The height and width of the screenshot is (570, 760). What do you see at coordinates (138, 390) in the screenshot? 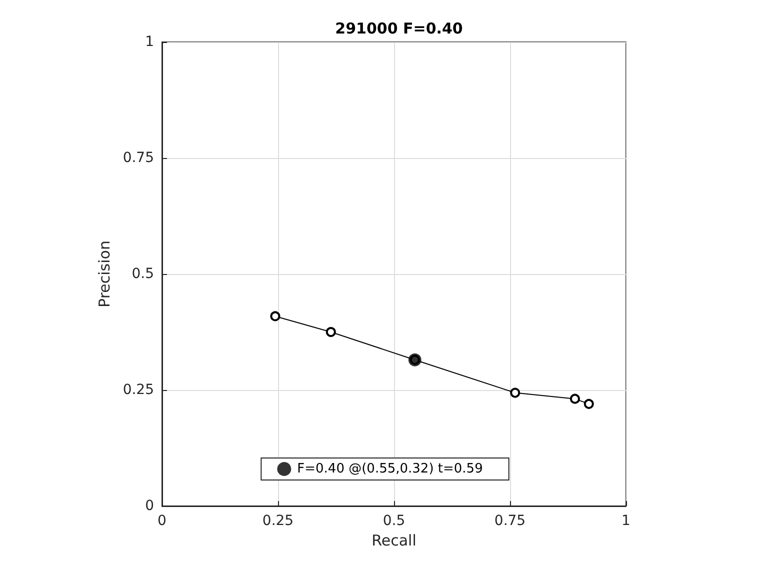
I see `y-tick-label: 0.25` at bounding box center [138, 390].